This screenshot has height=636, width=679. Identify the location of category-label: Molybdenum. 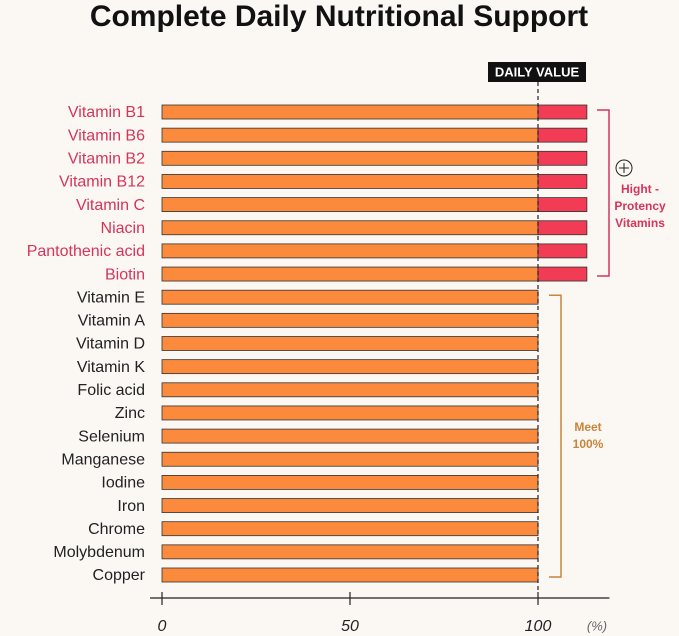
(99, 552).